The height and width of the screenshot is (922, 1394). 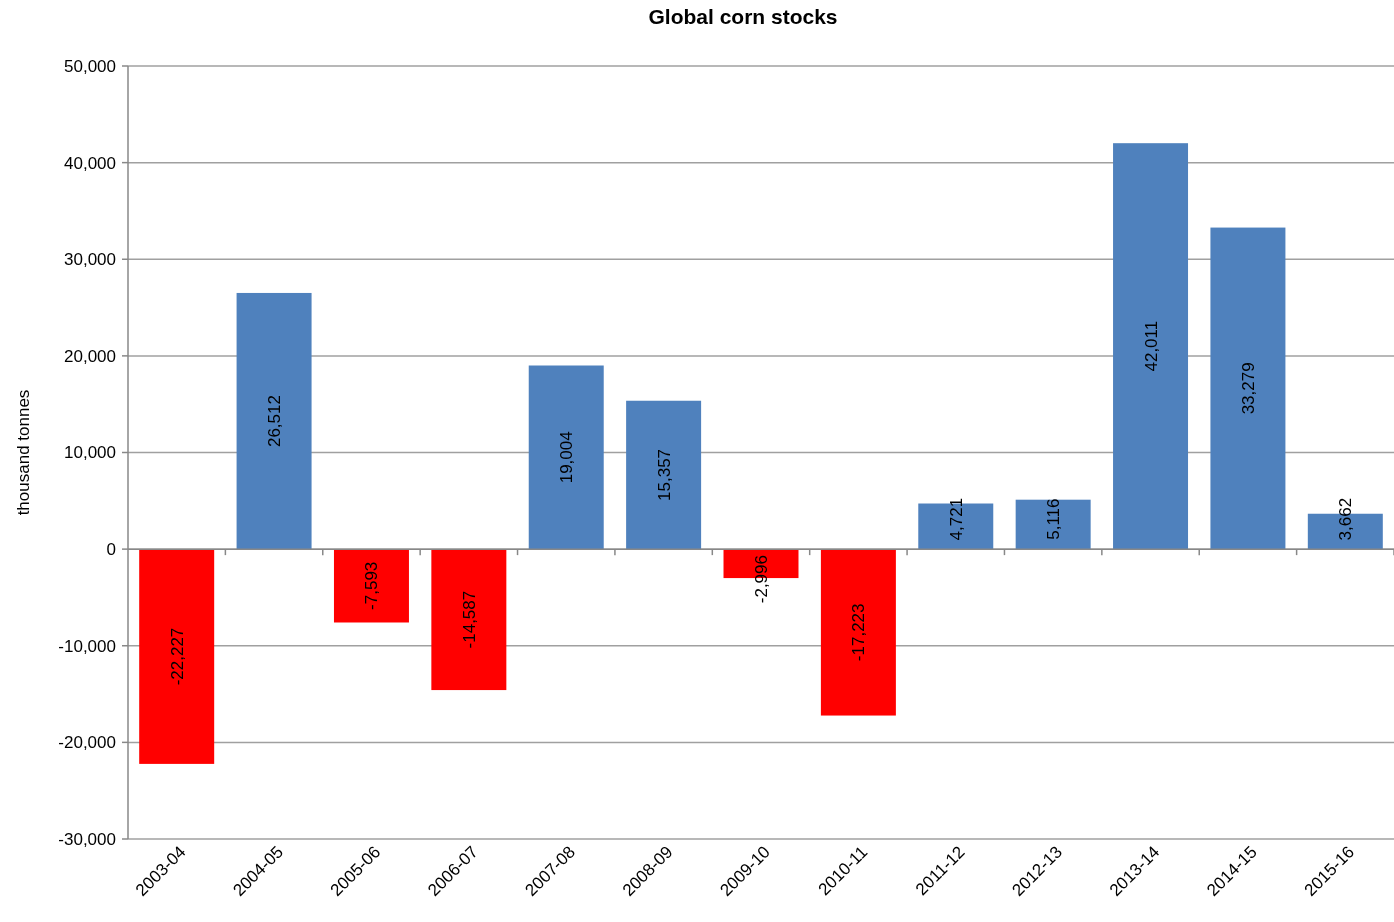 I want to click on data-label: 26,512, so click(x=275, y=421).